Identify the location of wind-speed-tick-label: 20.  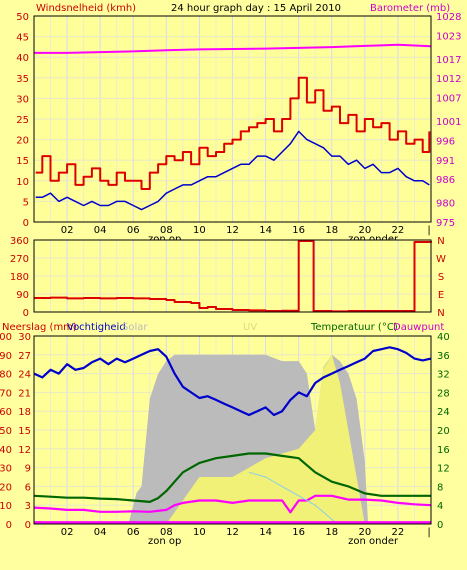
(22, 141).